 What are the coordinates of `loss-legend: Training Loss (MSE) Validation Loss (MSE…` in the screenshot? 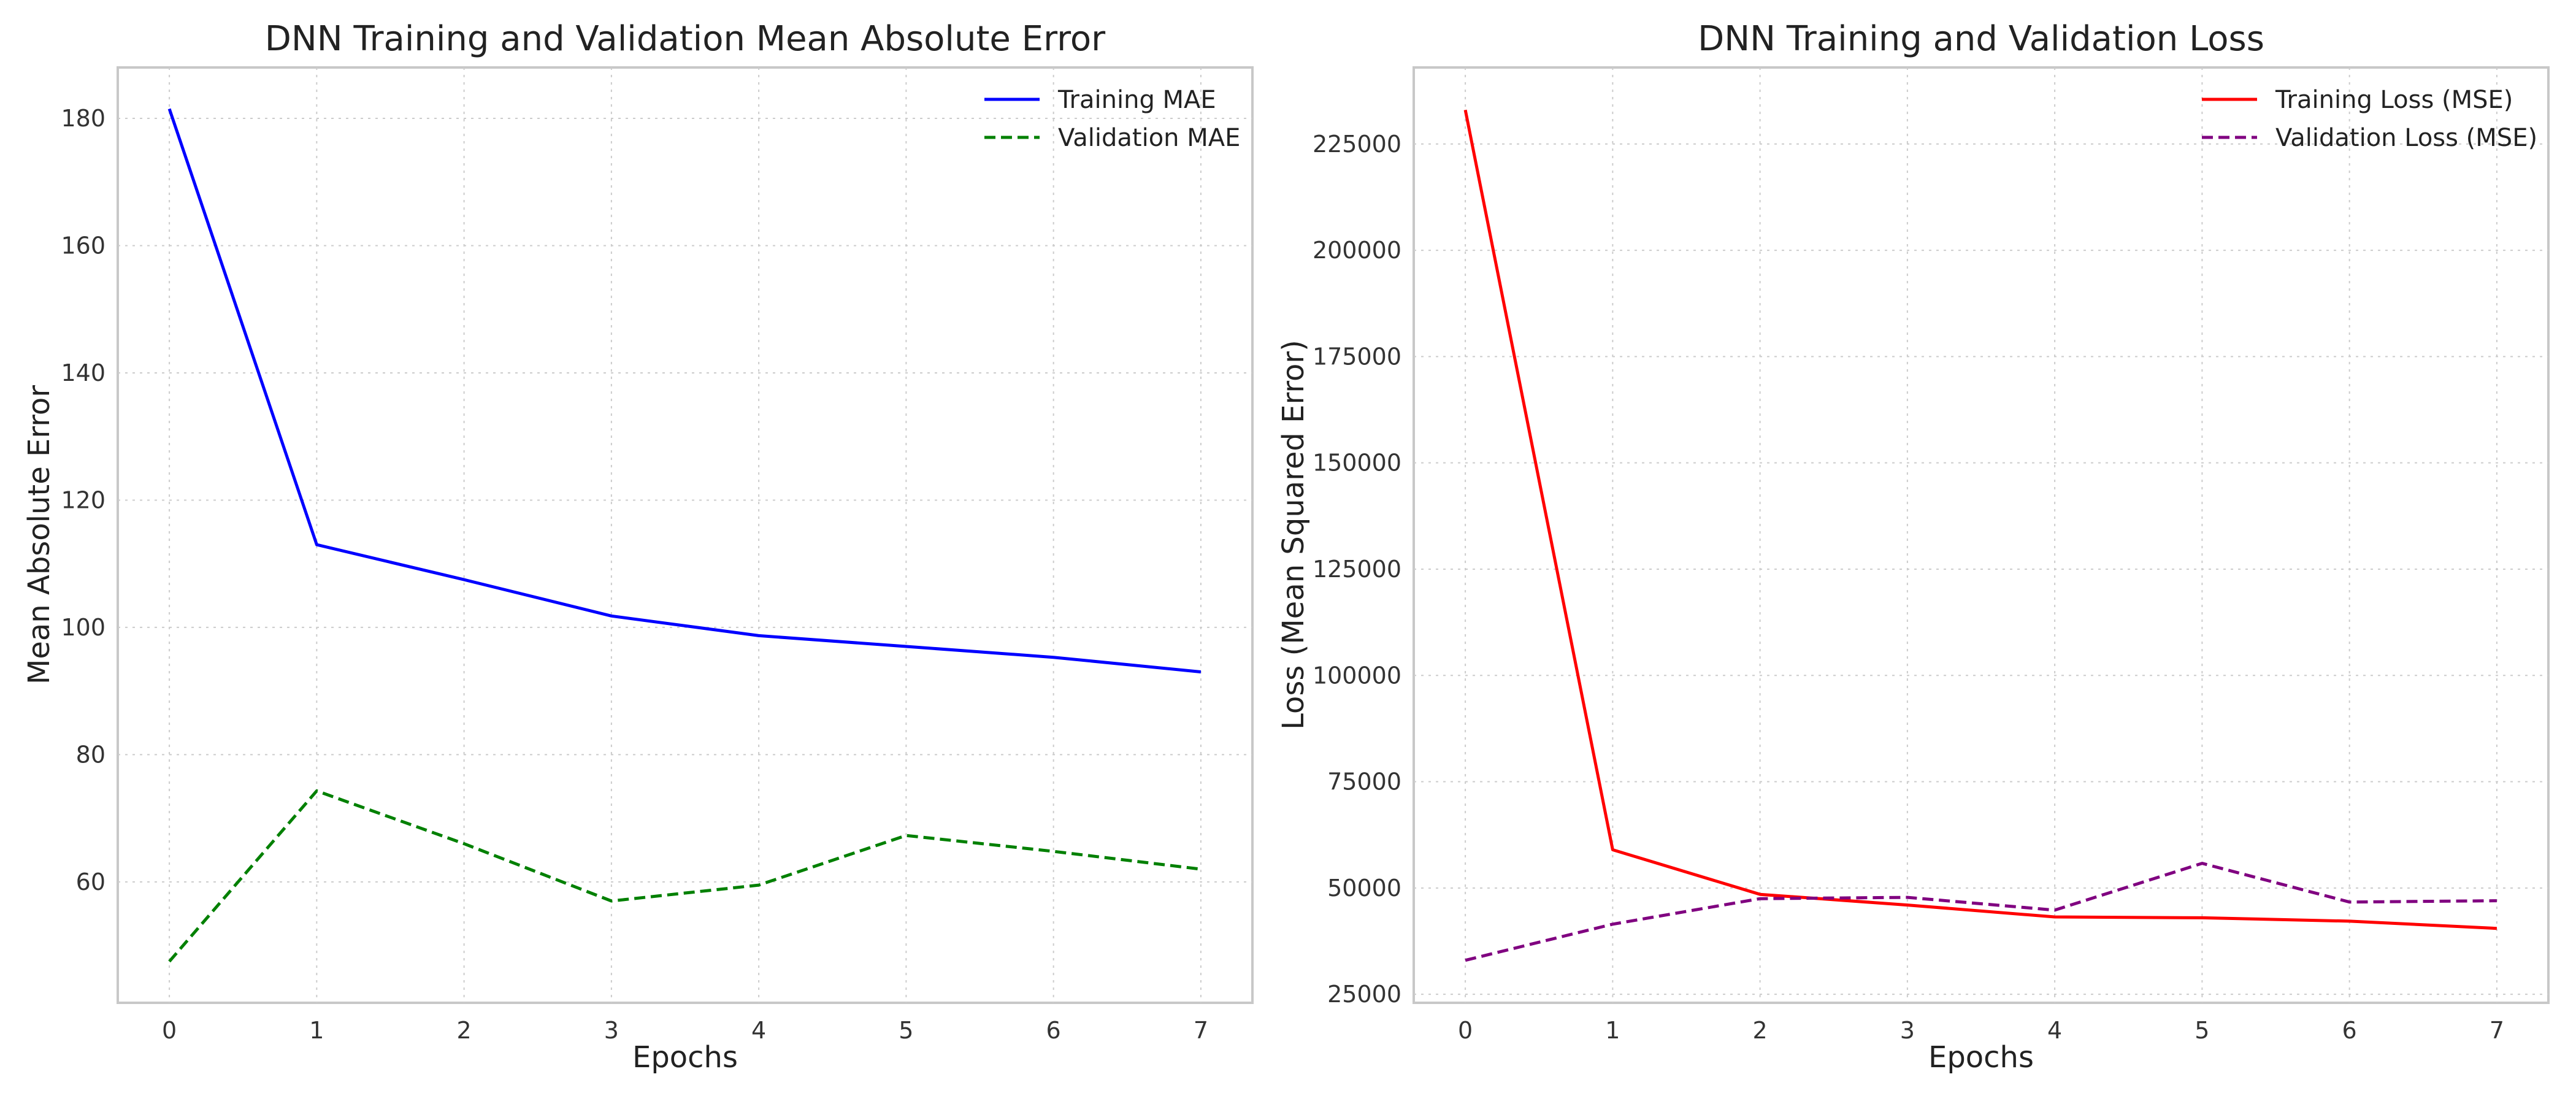 It's located at (2369, 119).